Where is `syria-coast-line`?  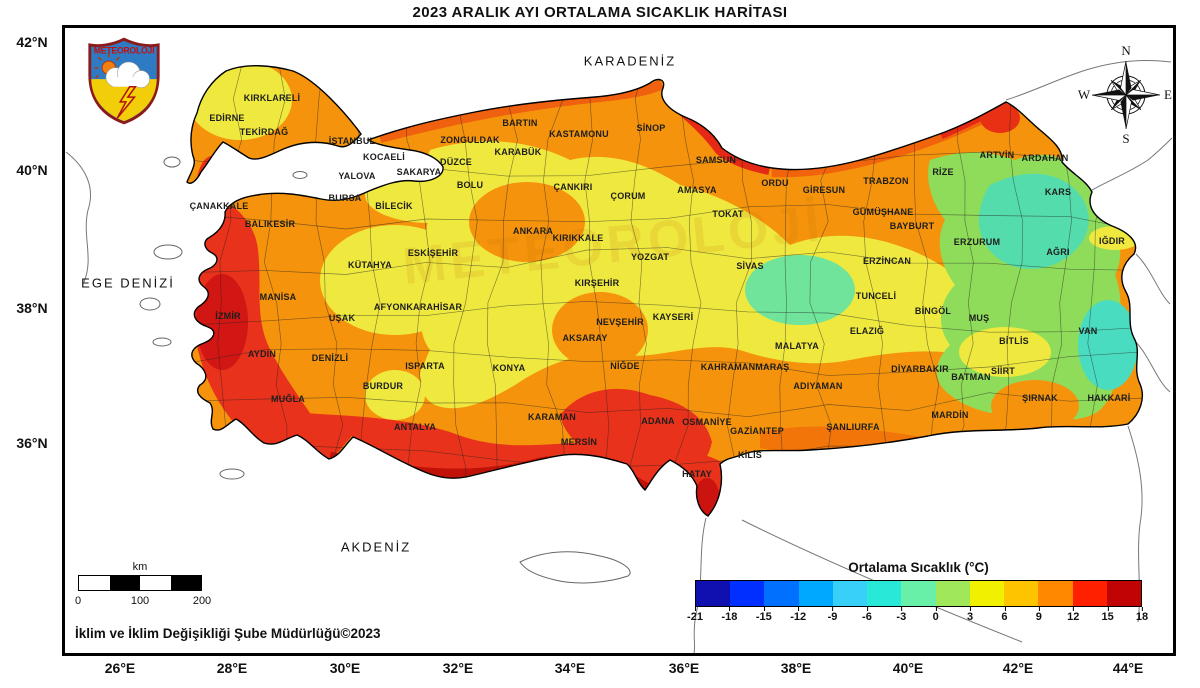 syria-coast-line is located at coordinates (700, 585).